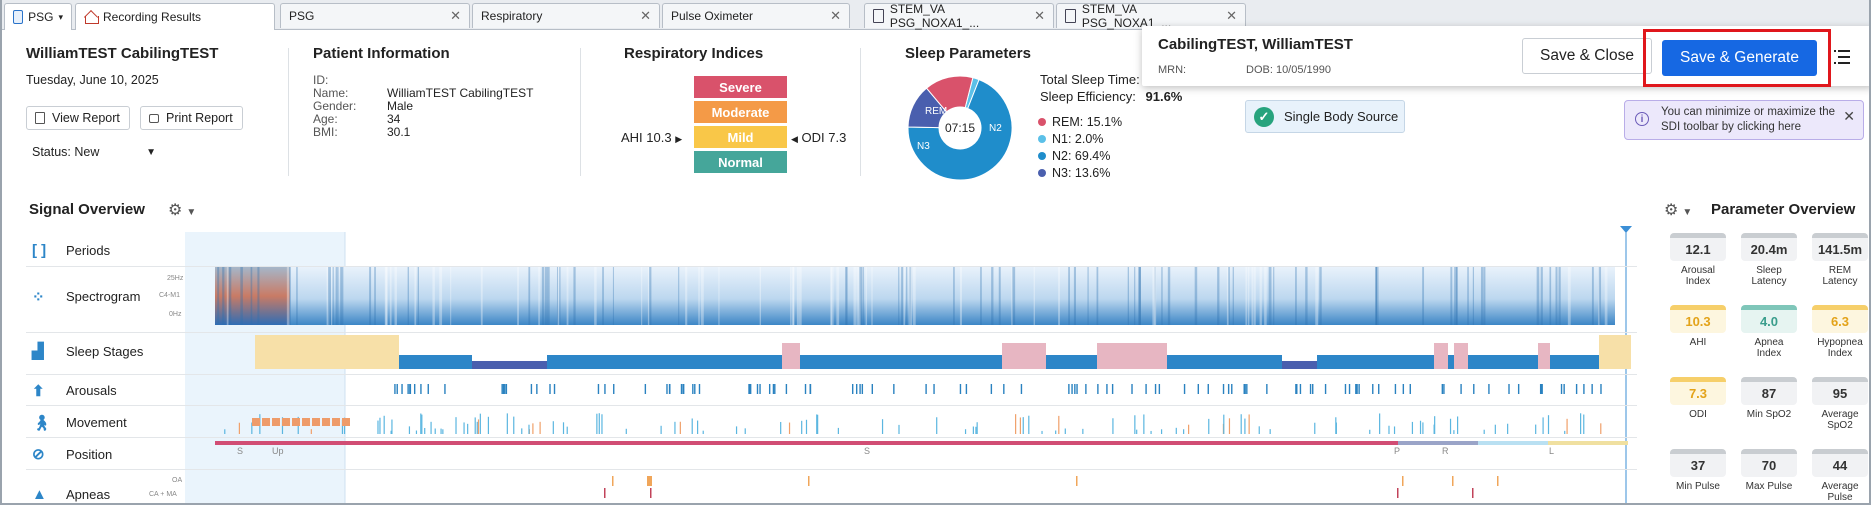  What do you see at coordinates (296, 422) in the screenshot?
I see `movement-block` at bounding box center [296, 422].